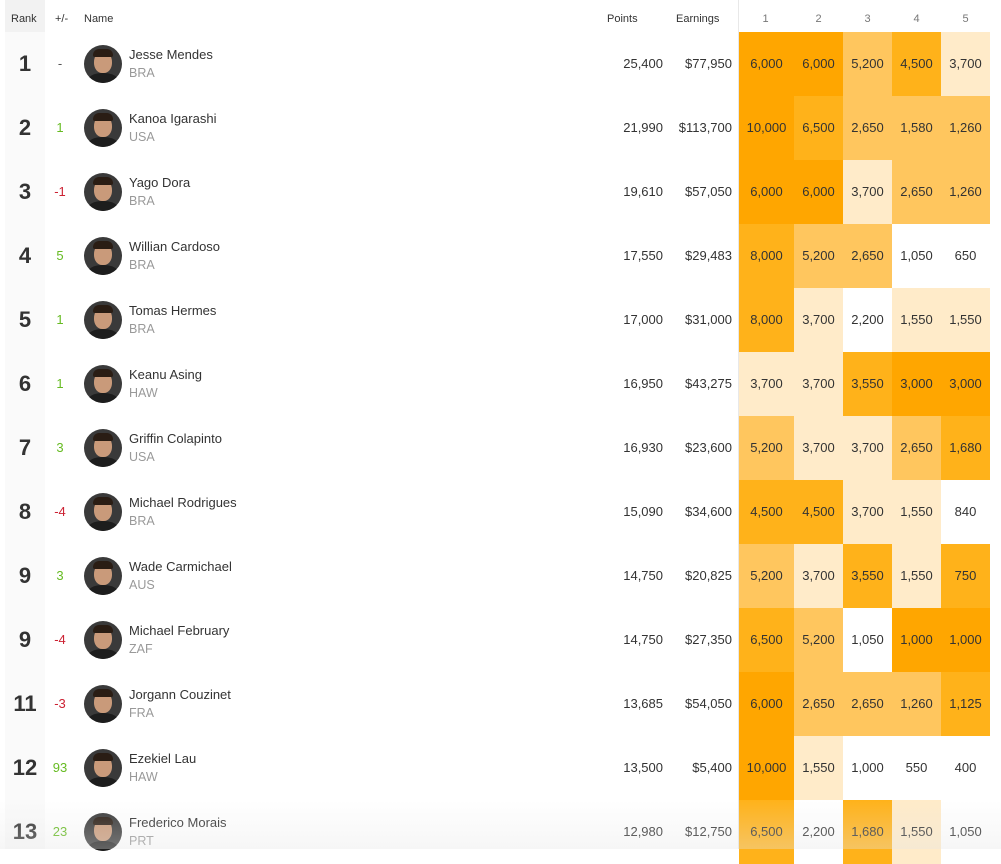 This screenshot has width=1001, height=864. Describe the element at coordinates (867, 19) in the screenshot. I see `header-event-3: 3` at that location.